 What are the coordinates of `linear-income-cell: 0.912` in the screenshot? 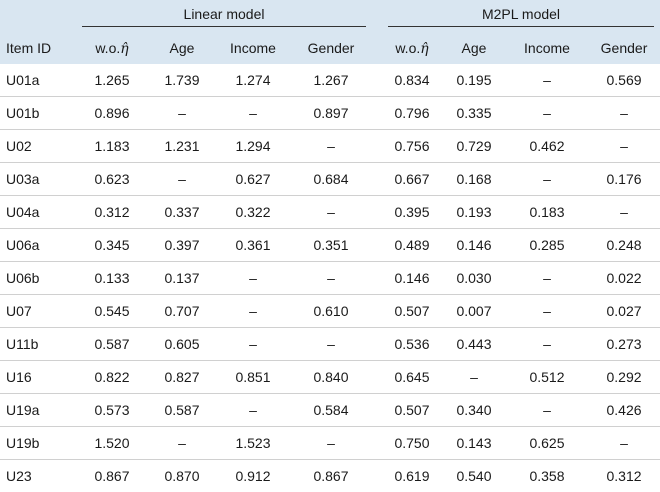 It's located at (253, 476).